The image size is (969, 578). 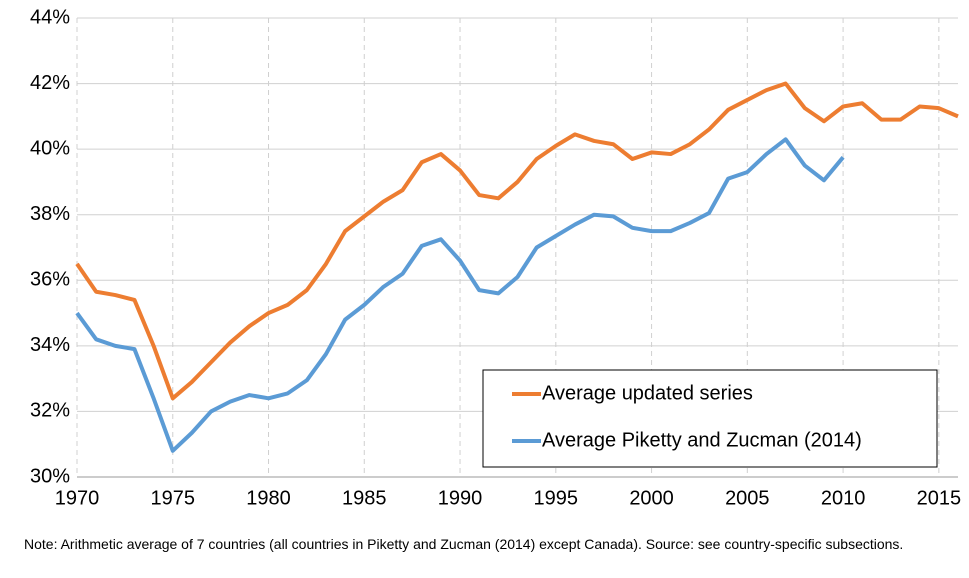 What do you see at coordinates (710, 418) in the screenshot?
I see `legend-box` at bounding box center [710, 418].